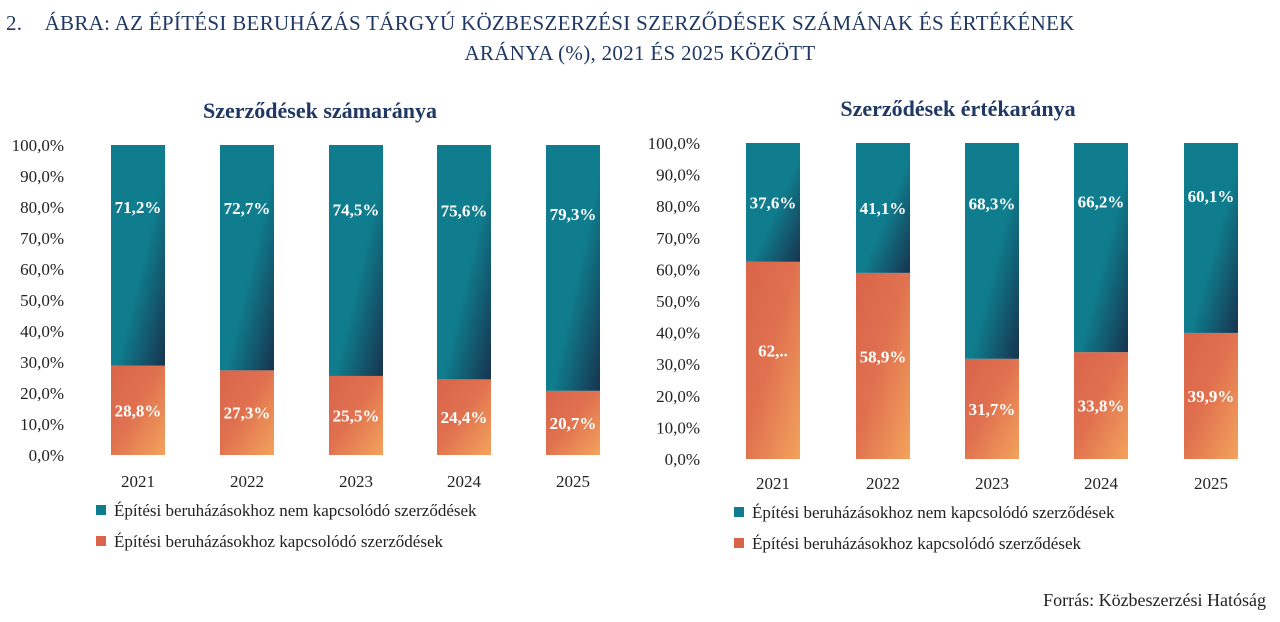 The height and width of the screenshot is (622, 1280). I want to click on data-label: 39,9%, so click(1211, 396).